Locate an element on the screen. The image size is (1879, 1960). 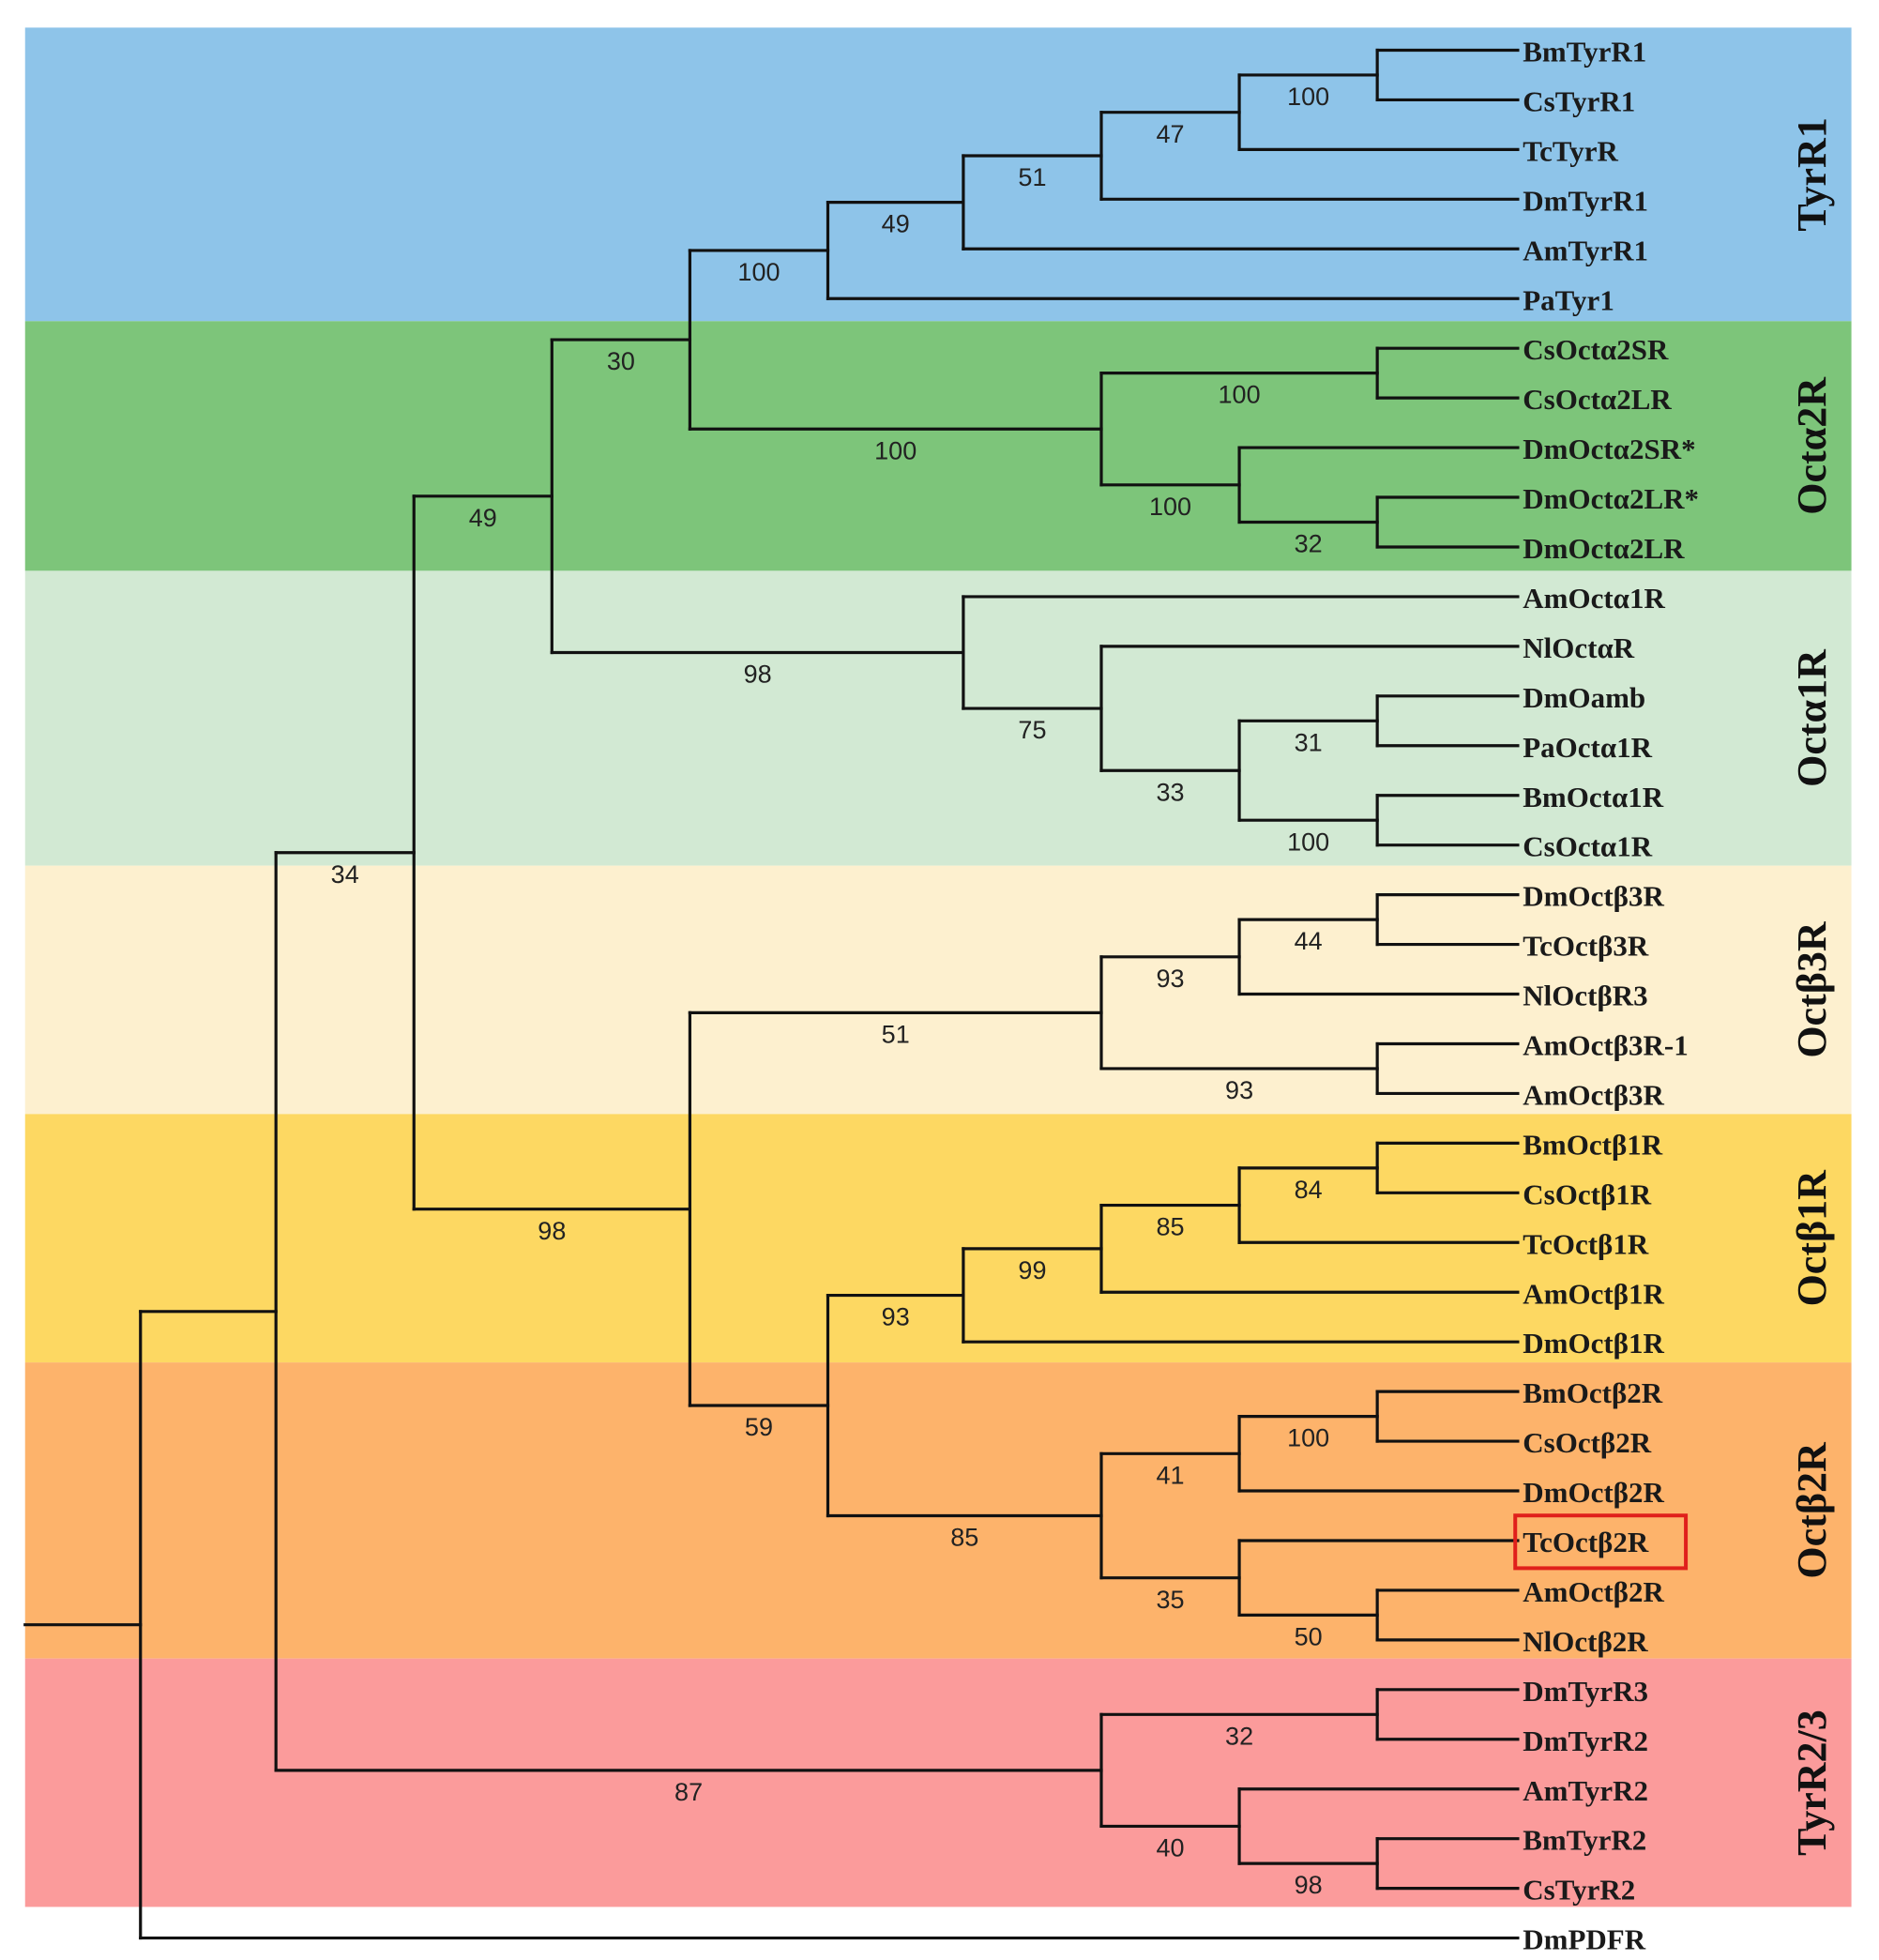
clade-label-octbeta3r: Octβ3R is located at coordinates (1812, 989).